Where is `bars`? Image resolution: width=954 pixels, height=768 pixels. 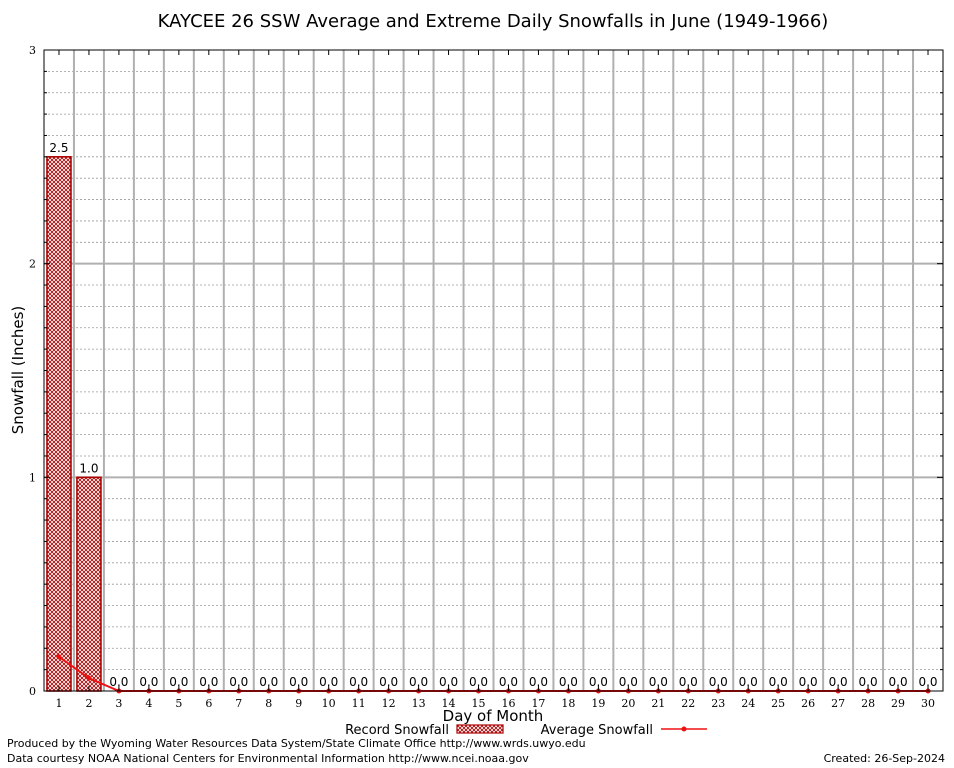 bars is located at coordinates (74, 424).